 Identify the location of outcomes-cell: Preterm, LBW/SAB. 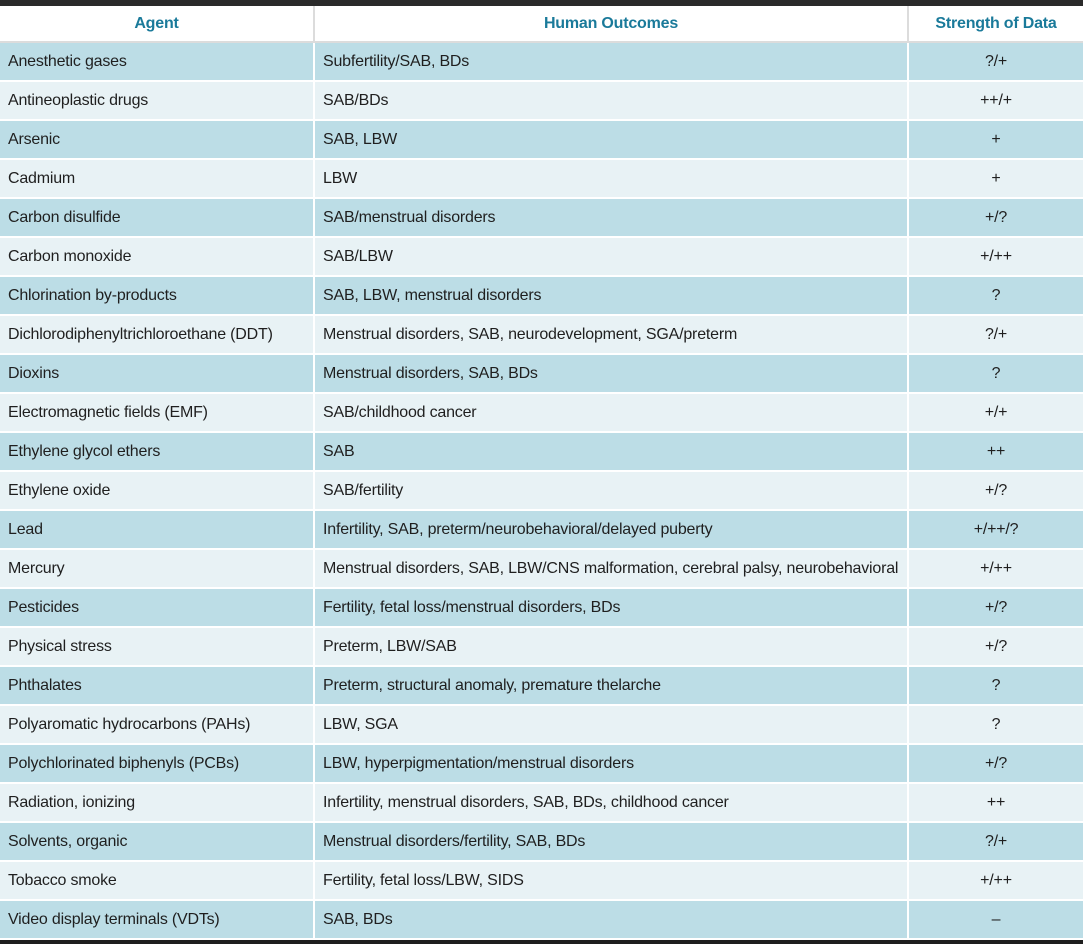
(612, 647).